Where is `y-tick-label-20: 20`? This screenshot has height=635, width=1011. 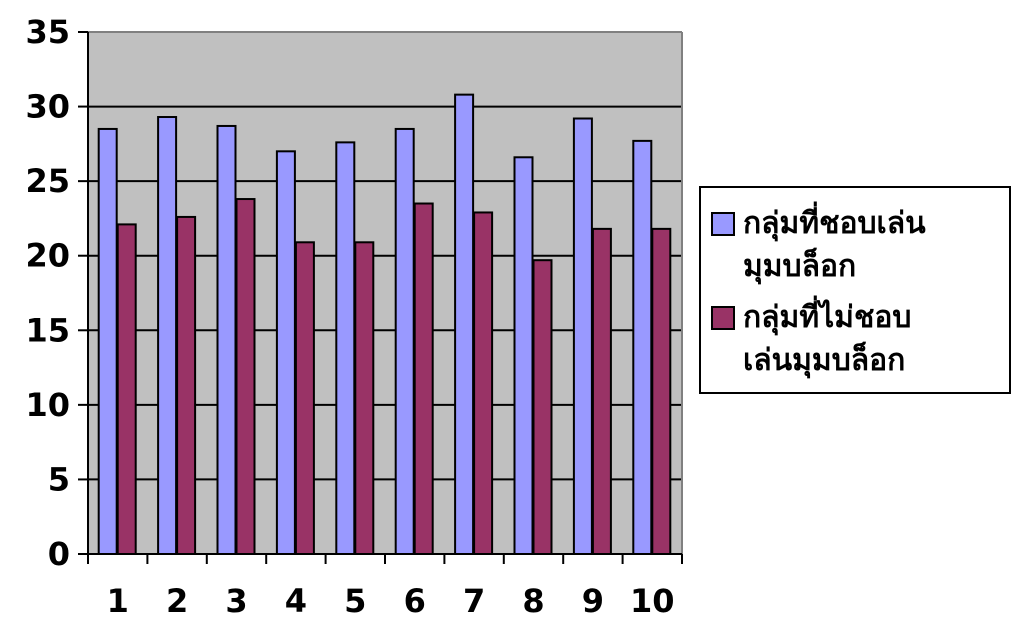
y-tick-label-20: 20 is located at coordinates (47, 256).